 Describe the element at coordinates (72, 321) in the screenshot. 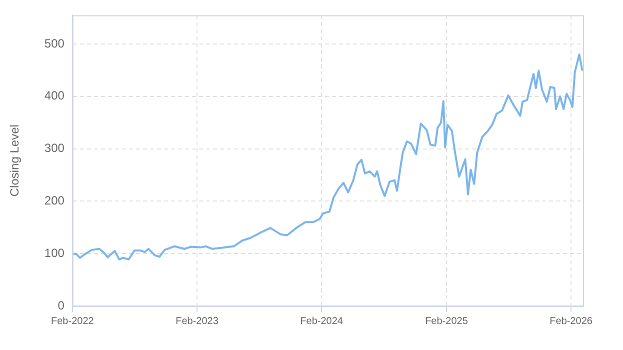

I see `x-tick-label: Feb-2022` at that location.